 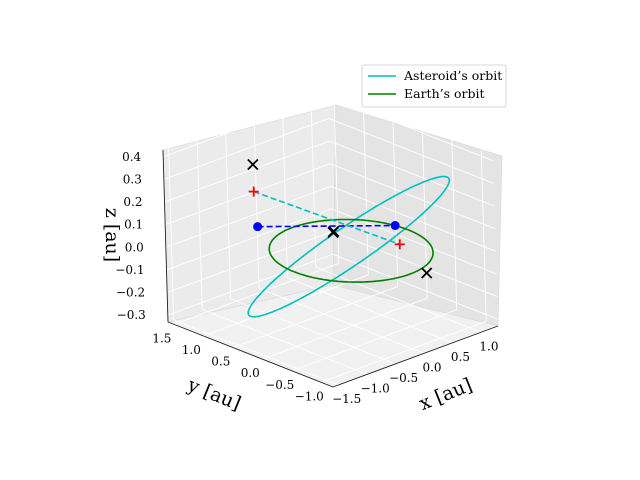 I want to click on x-tick-label: −1.5, so click(x=346, y=399).